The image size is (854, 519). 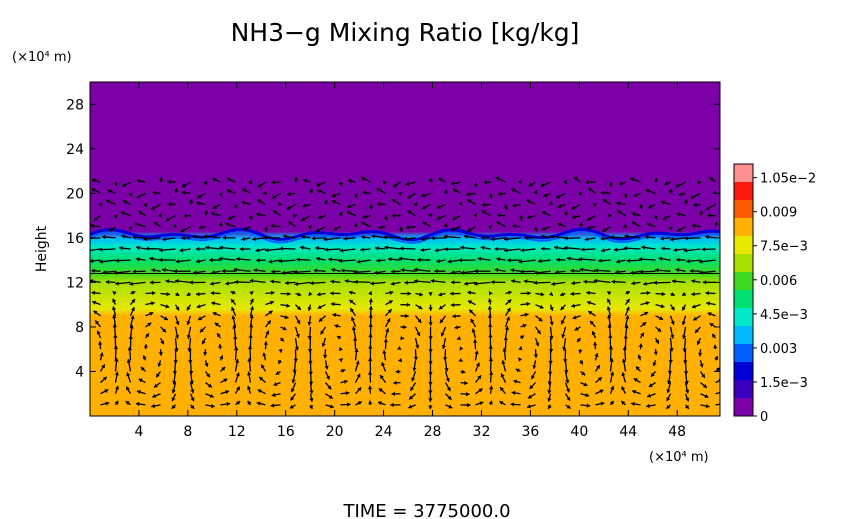 What do you see at coordinates (42, 248) in the screenshot?
I see `y-axis-title: Height` at bounding box center [42, 248].